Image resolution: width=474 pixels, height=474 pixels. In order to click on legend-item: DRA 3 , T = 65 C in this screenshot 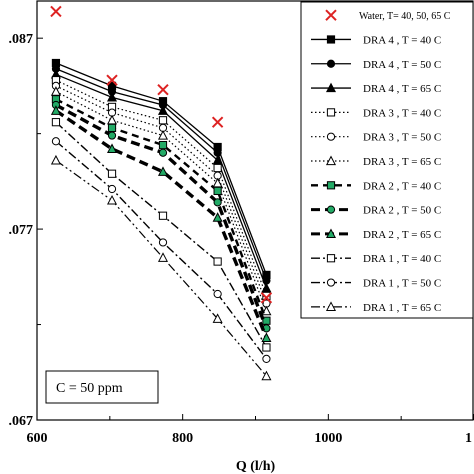, I will do `click(376, 161)`.